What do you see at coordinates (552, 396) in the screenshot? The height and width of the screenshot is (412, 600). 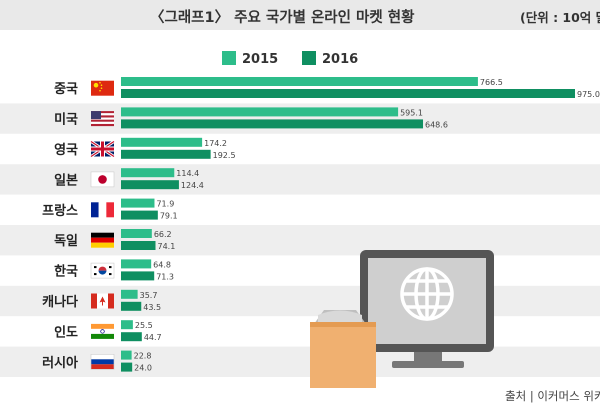 I see `source-note: 출처 | 이커머스 위키` at bounding box center [552, 396].